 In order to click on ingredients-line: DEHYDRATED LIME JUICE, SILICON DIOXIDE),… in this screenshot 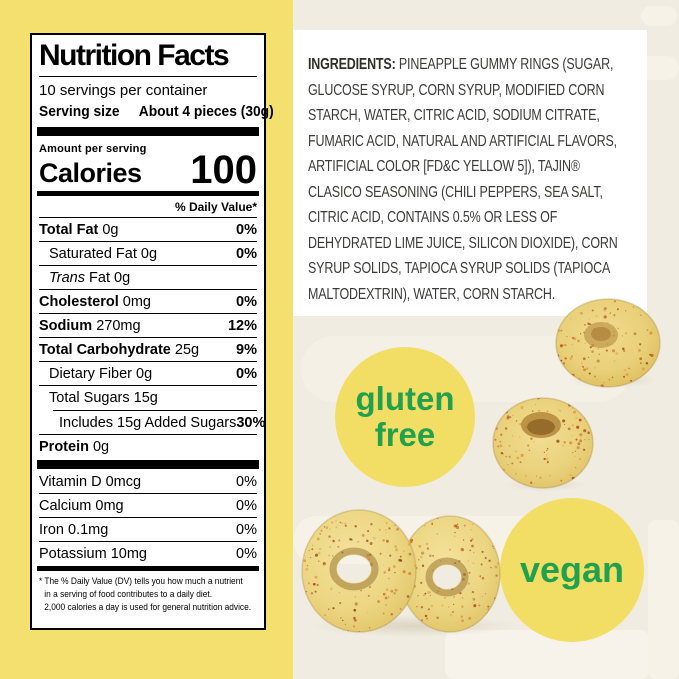, I will do `click(463, 243)`.